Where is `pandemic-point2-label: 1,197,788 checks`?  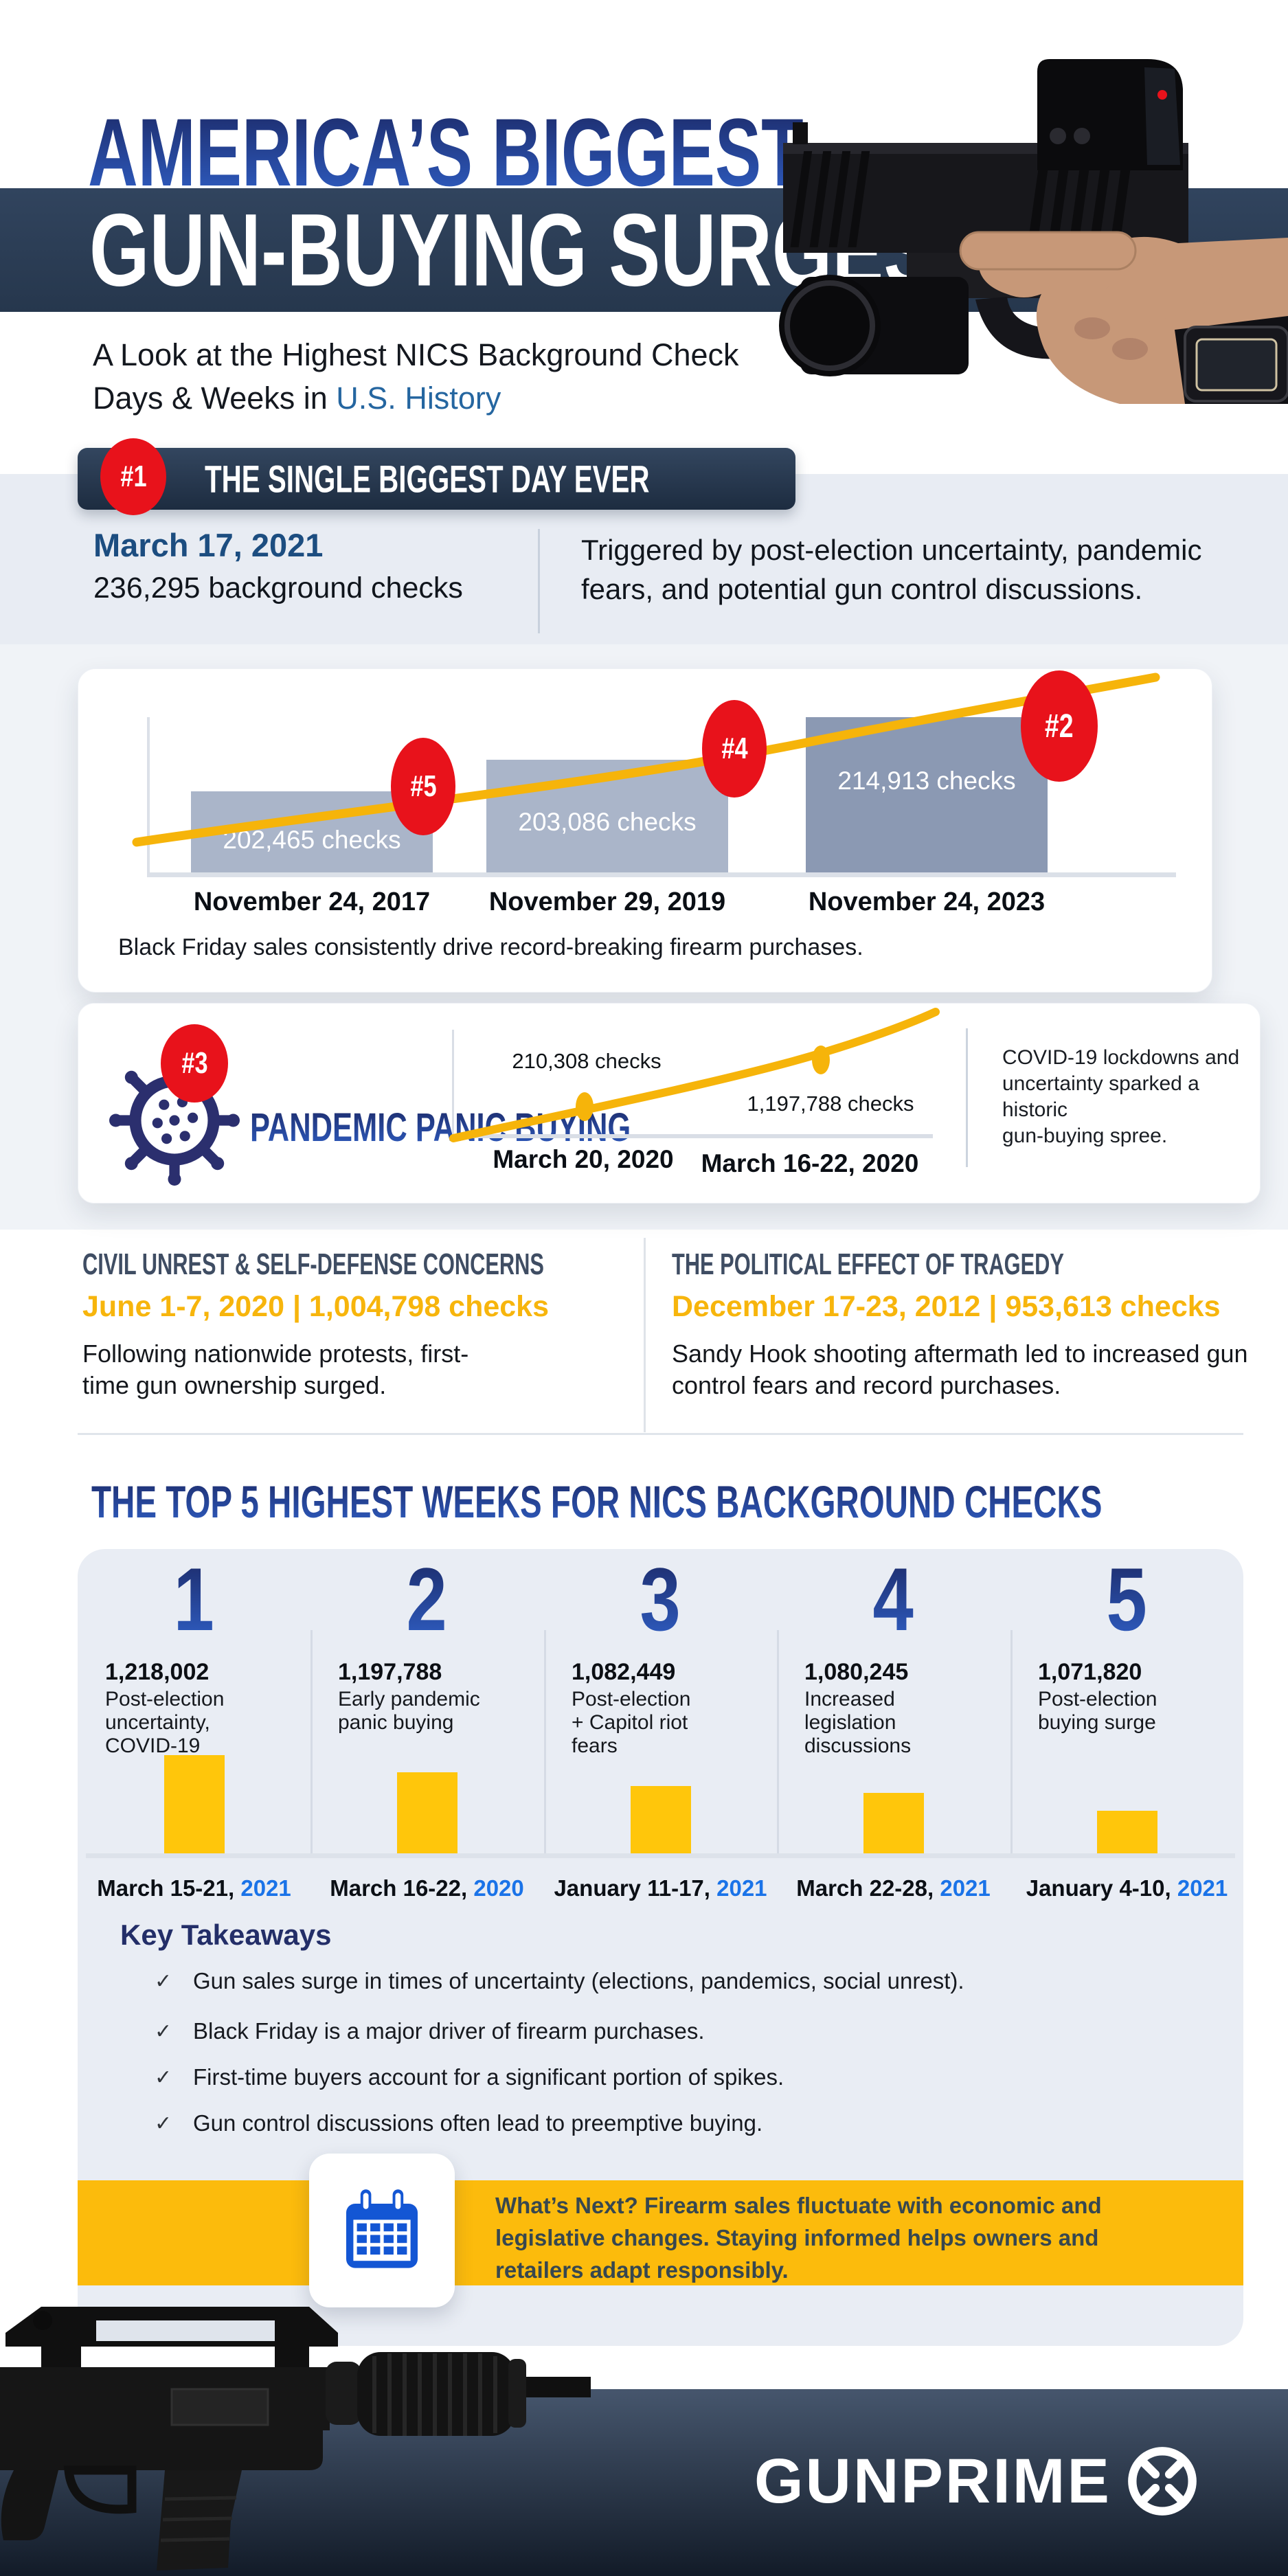 pandemic-point2-label: 1,197,788 checks is located at coordinates (830, 1104).